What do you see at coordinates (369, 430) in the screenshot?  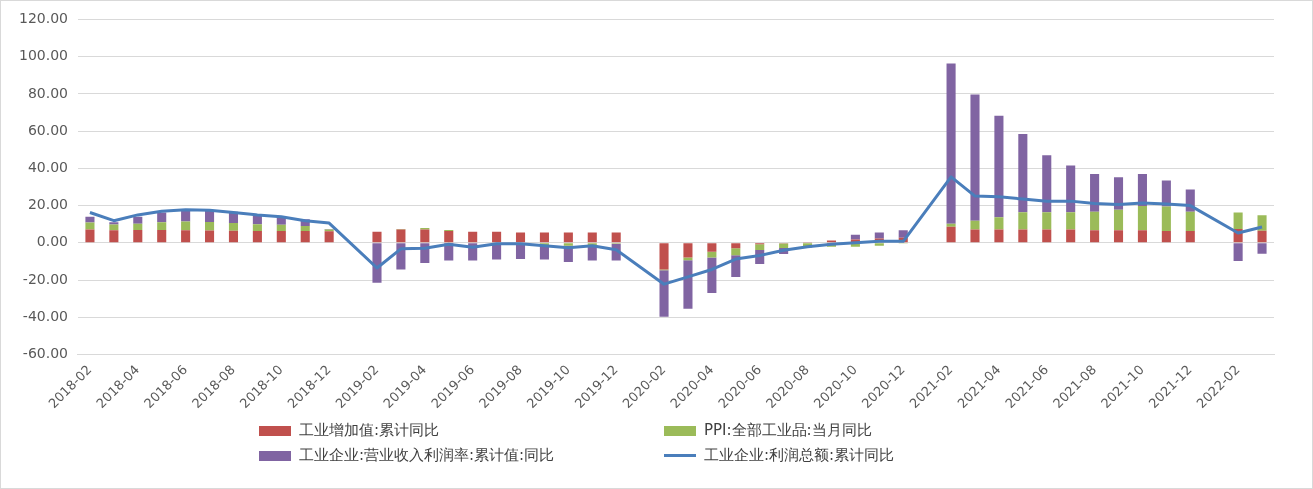 I see `legend-label: 工业增加值:累计同比` at bounding box center [369, 430].